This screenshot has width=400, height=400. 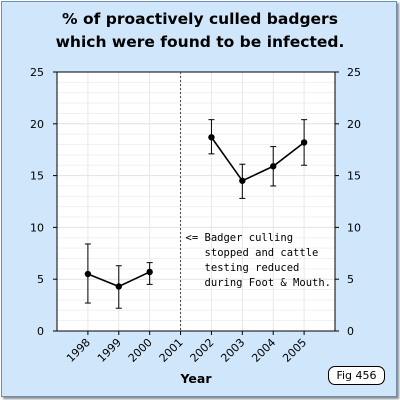 I want to click on x-tick-label: 2004, so click(x=263, y=350).